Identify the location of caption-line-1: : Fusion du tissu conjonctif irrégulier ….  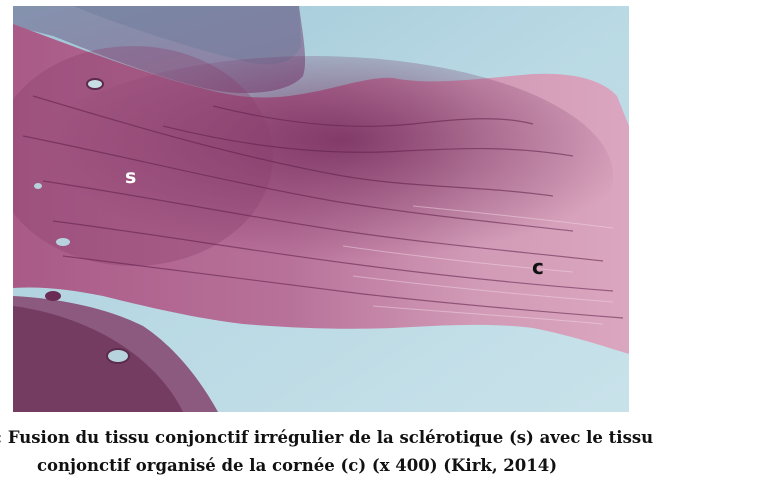
(327, 437).